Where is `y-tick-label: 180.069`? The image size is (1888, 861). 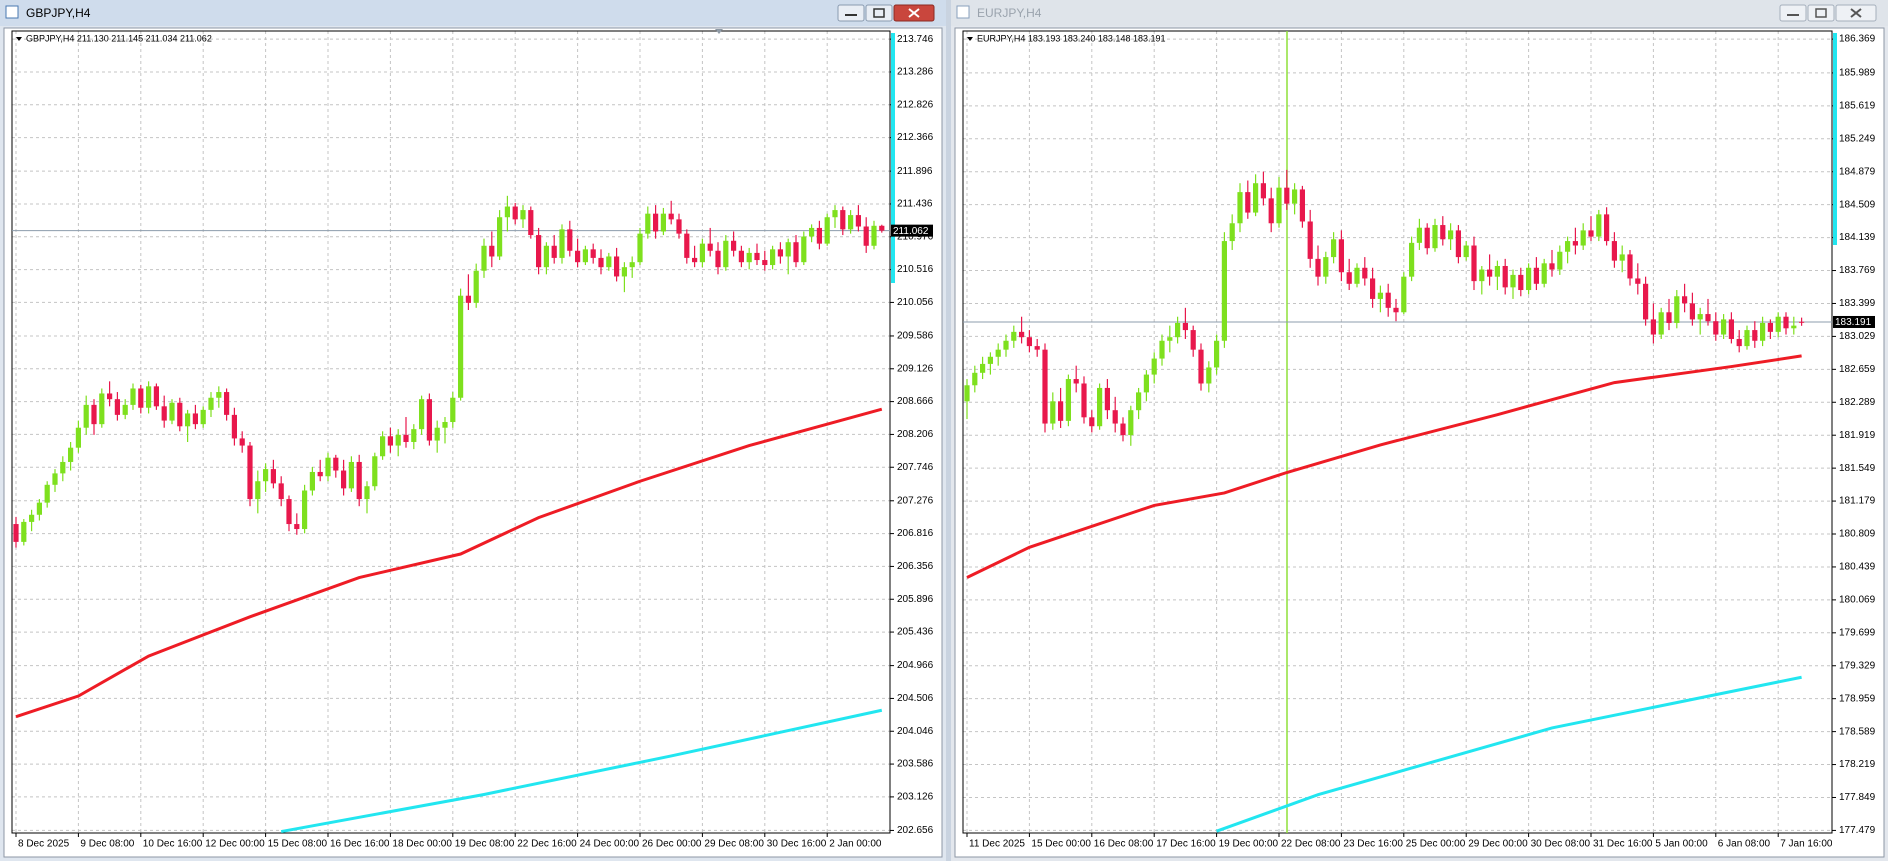 y-tick-label: 180.069 is located at coordinates (1857, 600).